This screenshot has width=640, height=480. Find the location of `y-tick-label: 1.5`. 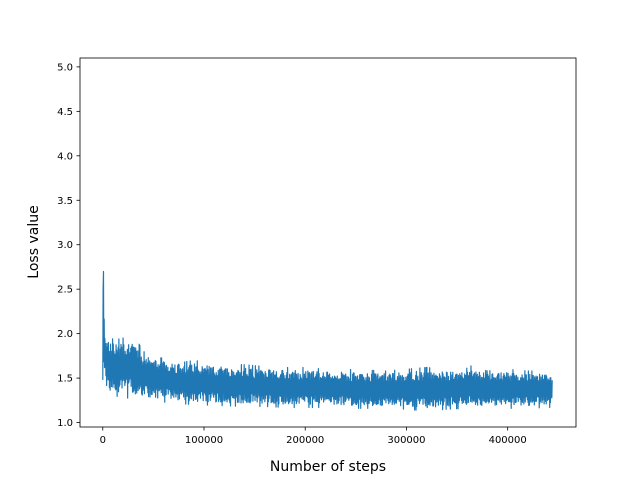

y-tick-label: 1.5 is located at coordinates (65, 379).